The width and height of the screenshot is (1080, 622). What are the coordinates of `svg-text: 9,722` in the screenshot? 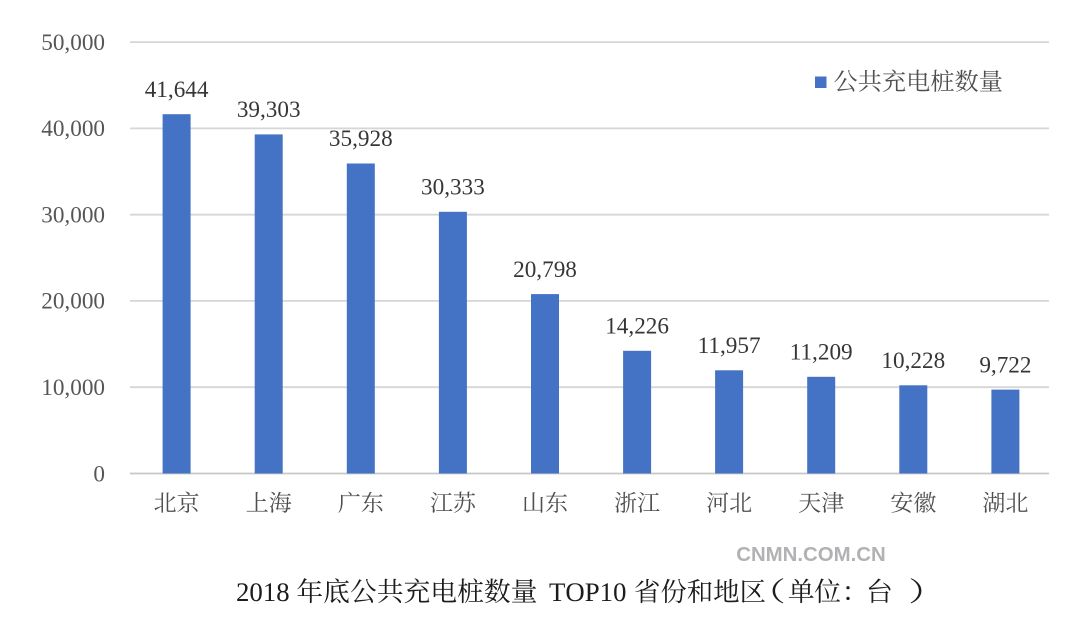 It's located at (1005, 365).